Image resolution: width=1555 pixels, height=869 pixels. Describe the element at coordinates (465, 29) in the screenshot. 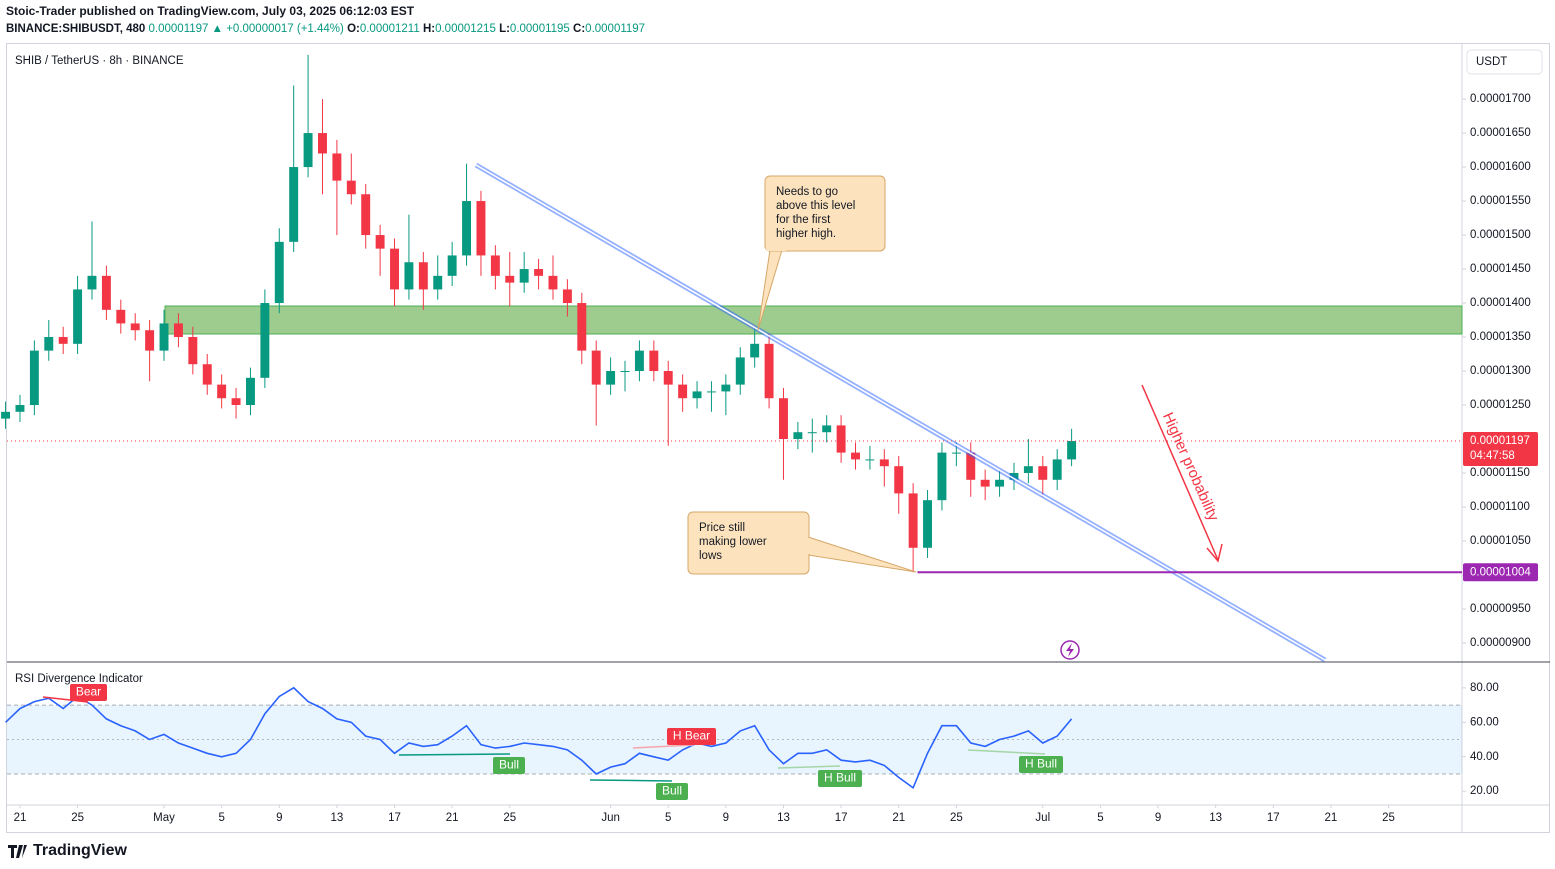

I see `ohlc-value: 0.00001215` at that location.